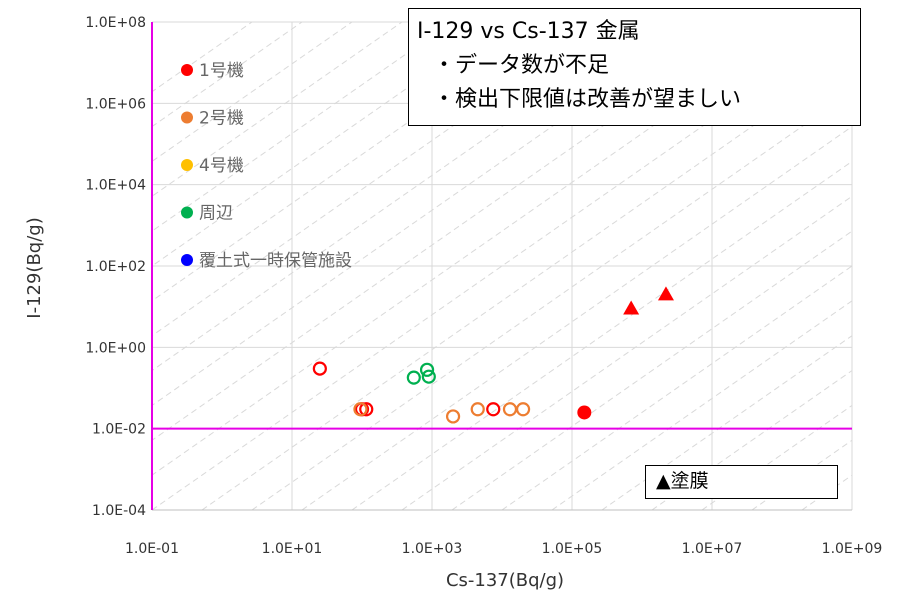  What do you see at coordinates (275, 261) in the screenshot?
I see `legend-label: 覆土式一時保管施設` at bounding box center [275, 261].